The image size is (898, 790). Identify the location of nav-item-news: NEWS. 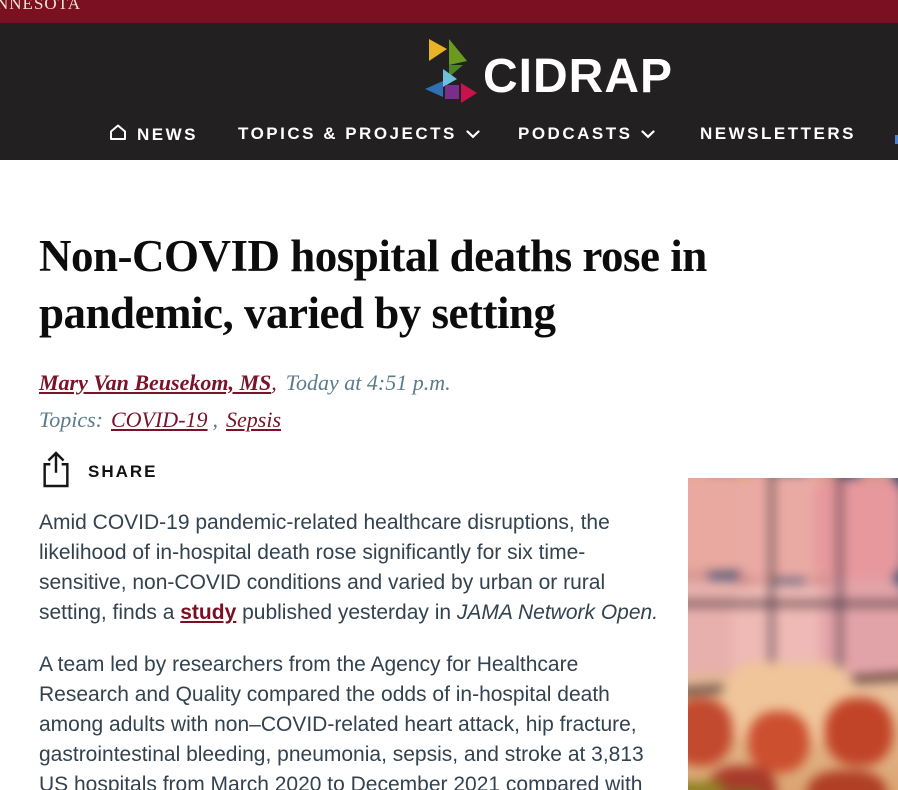
(153, 135).